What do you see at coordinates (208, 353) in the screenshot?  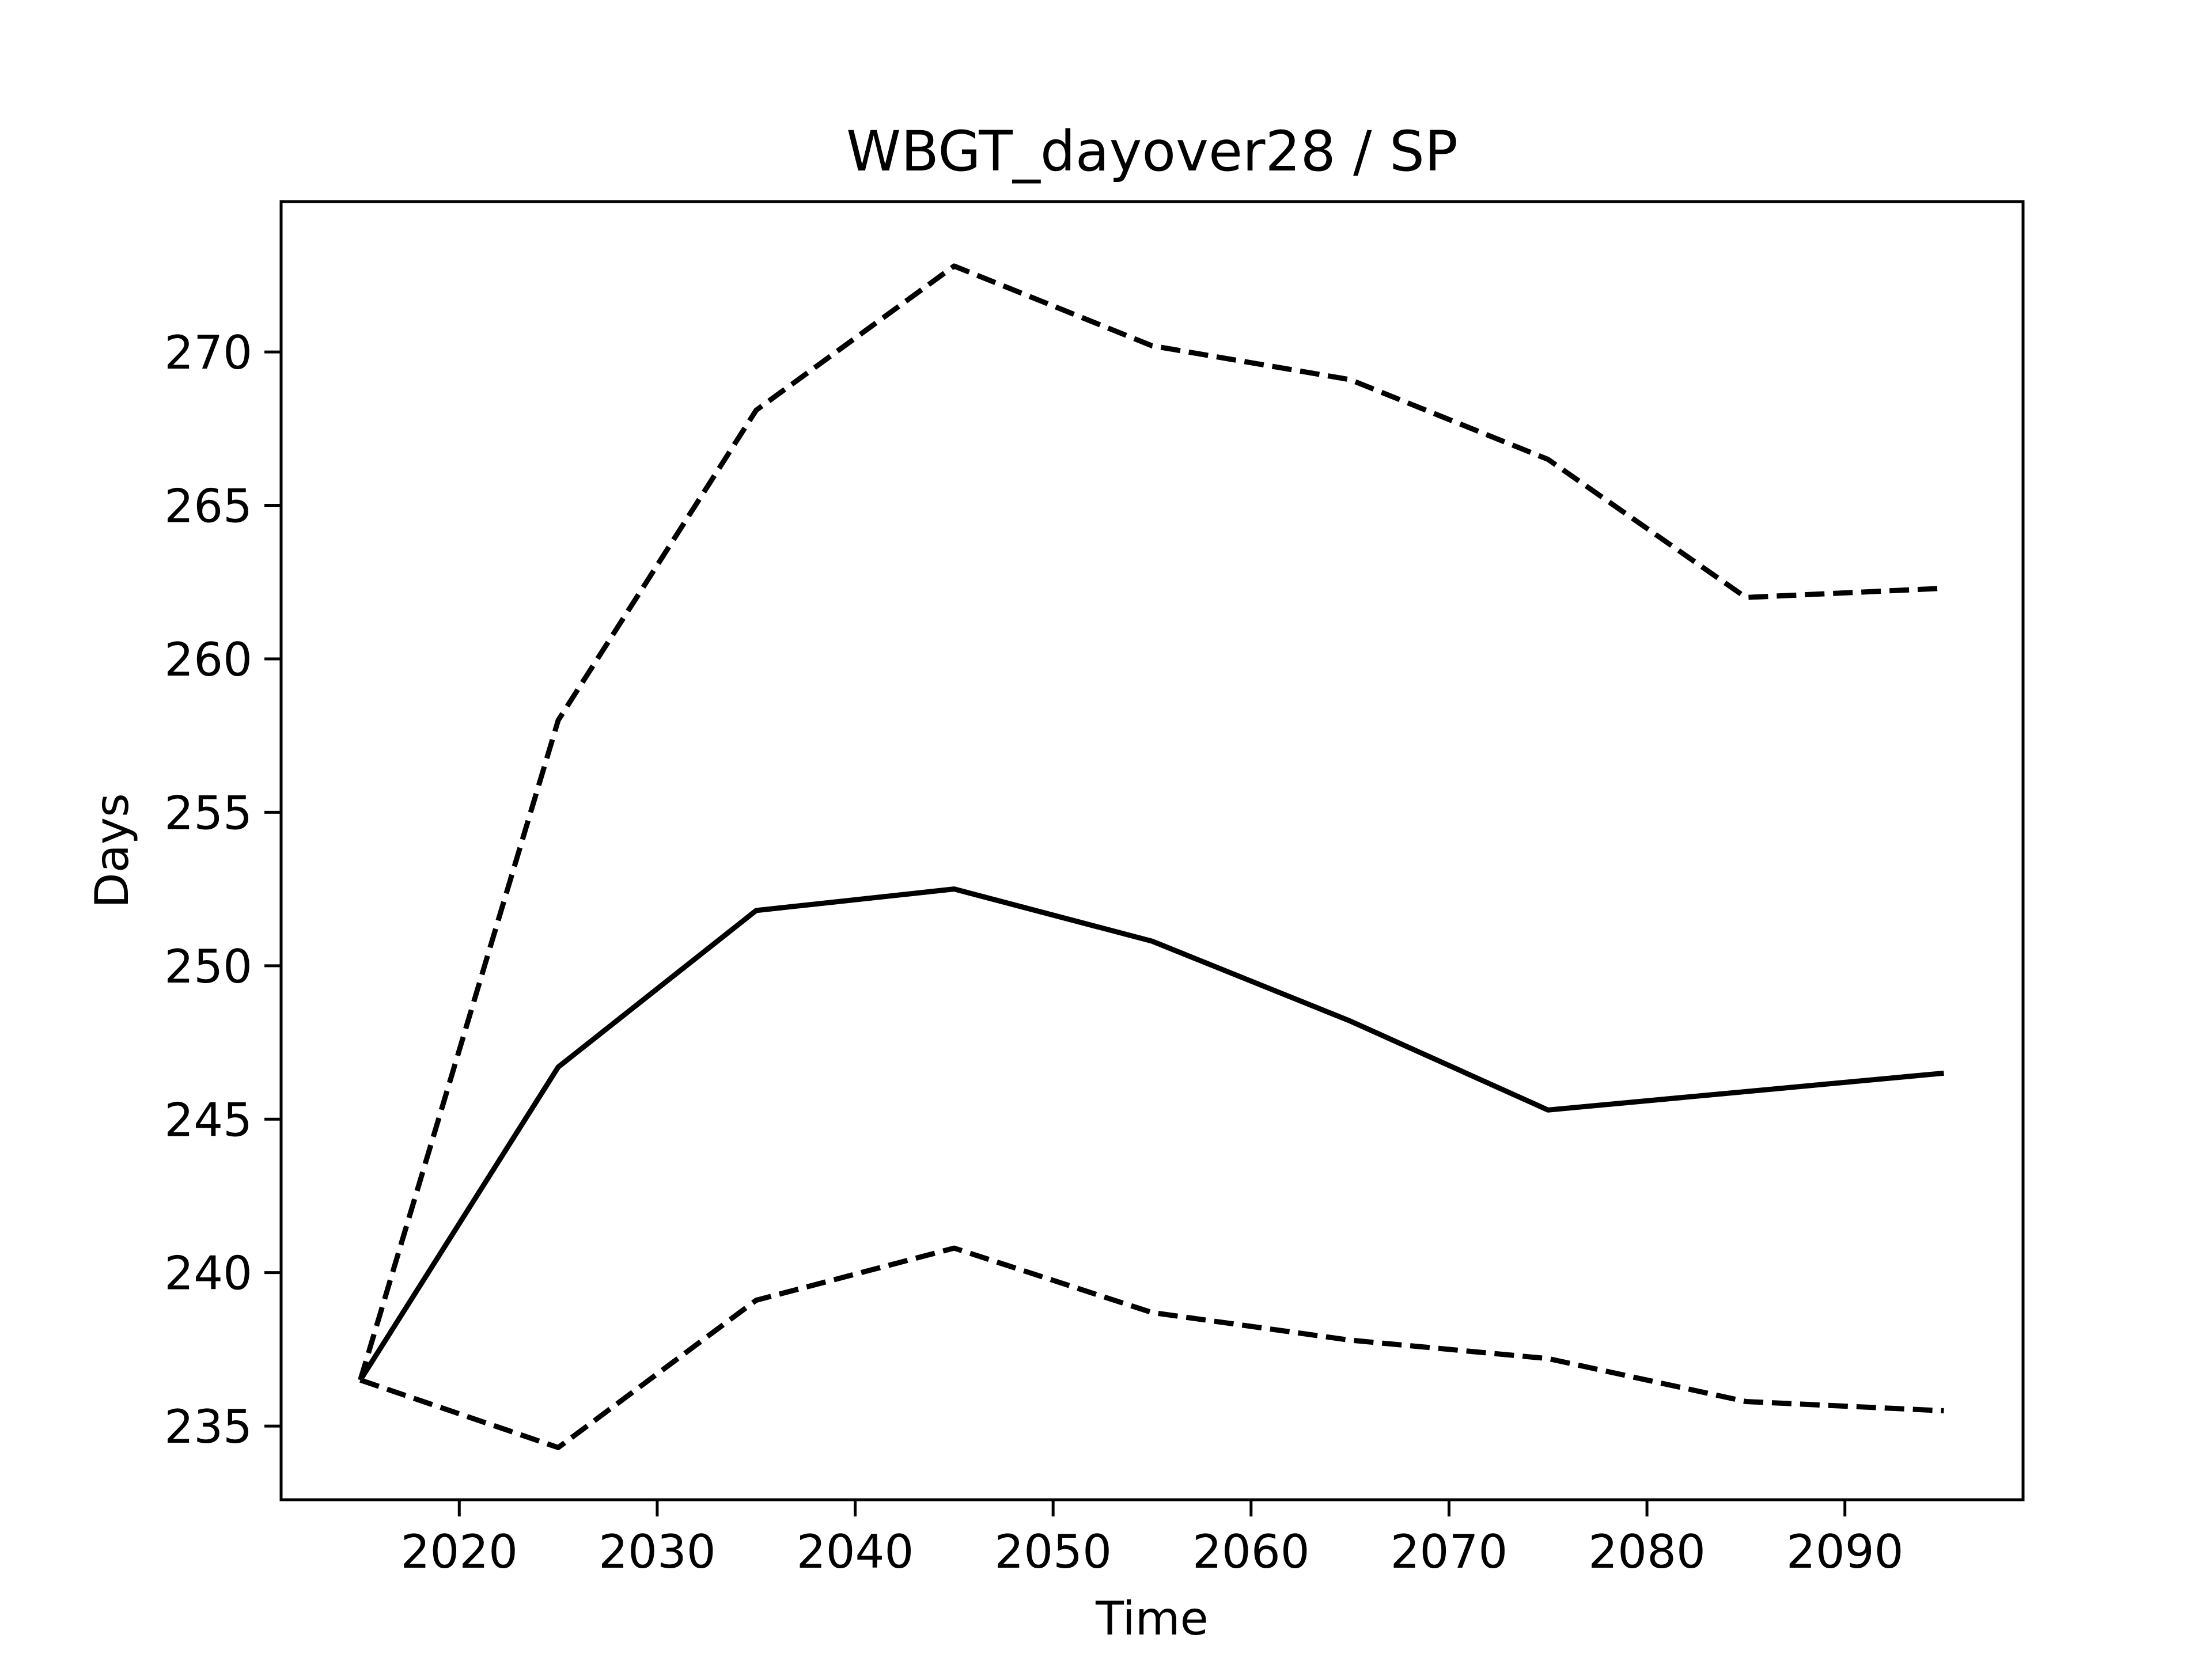 I see `y-tick-label: 270` at bounding box center [208, 353].